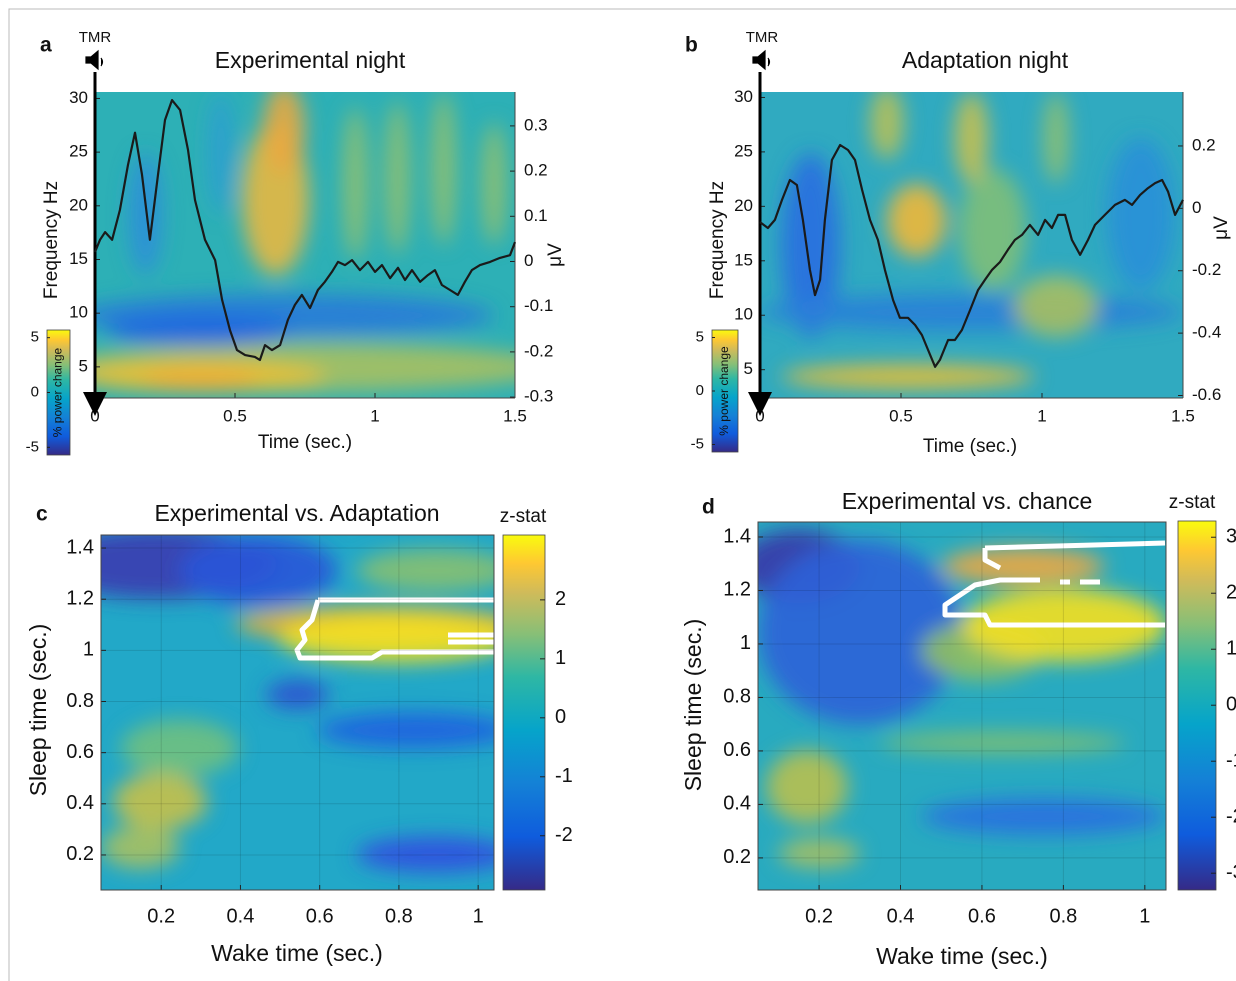 The height and width of the screenshot is (981, 1236). What do you see at coordinates (46, 45) in the screenshot?
I see `panel-letter: a` at bounding box center [46, 45].